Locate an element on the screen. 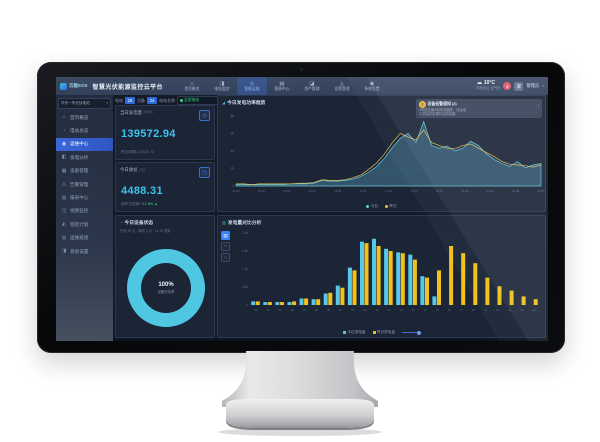  svg-text: 19 is located at coordinates (486, 310).